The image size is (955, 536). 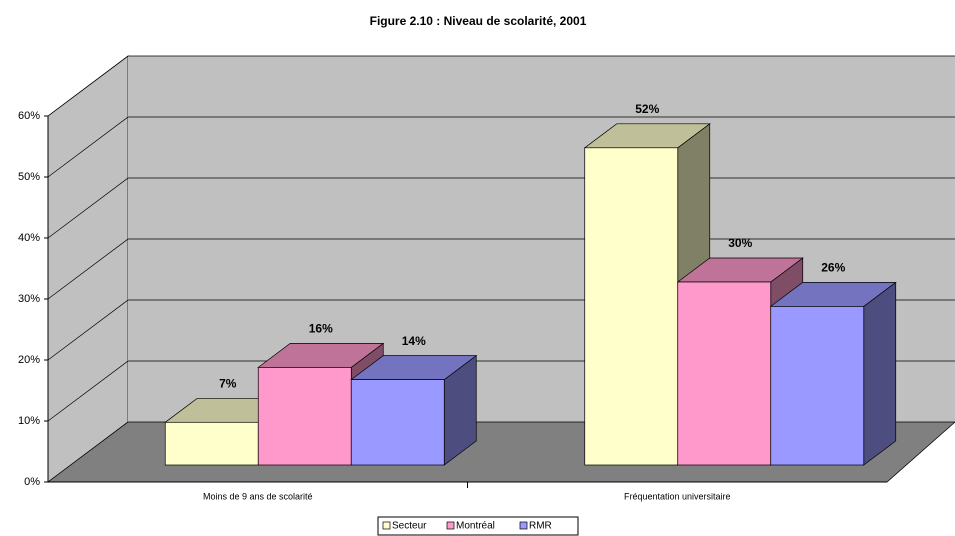 I want to click on legend-box, so click(x=478, y=526).